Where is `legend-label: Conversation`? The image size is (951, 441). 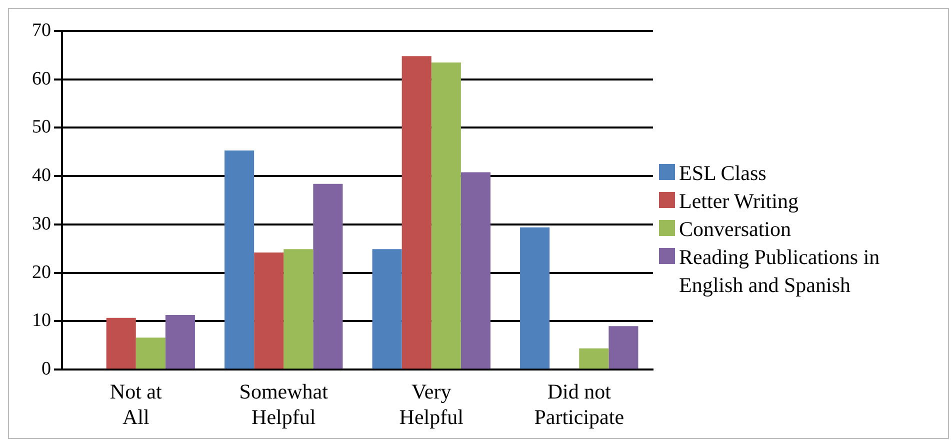
legend-label: Conversation is located at coordinates (735, 229).